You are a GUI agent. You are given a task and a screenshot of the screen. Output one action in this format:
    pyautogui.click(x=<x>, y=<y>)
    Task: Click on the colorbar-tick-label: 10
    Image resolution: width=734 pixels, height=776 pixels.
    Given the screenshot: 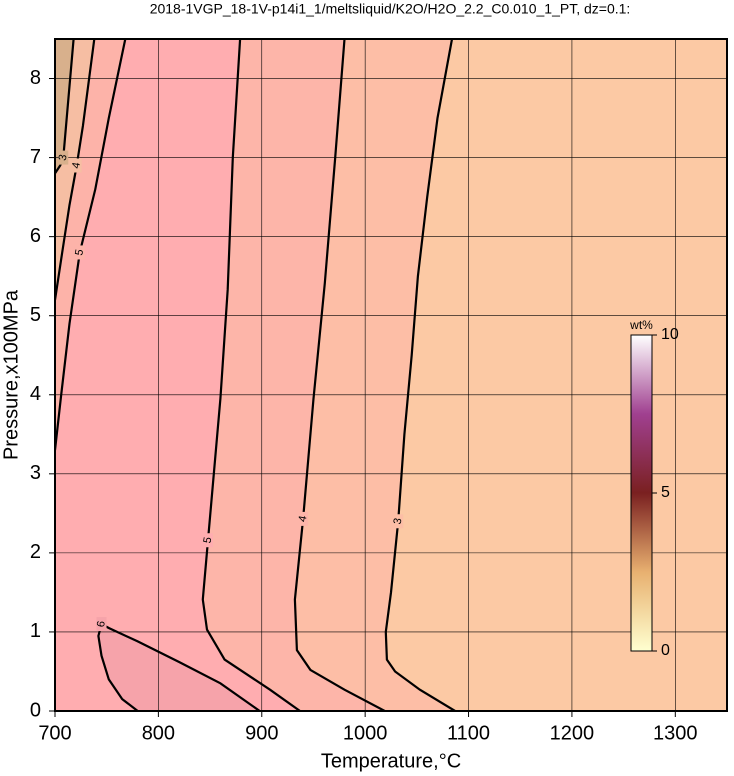 What is the action you would take?
    pyautogui.click(x=670, y=334)
    